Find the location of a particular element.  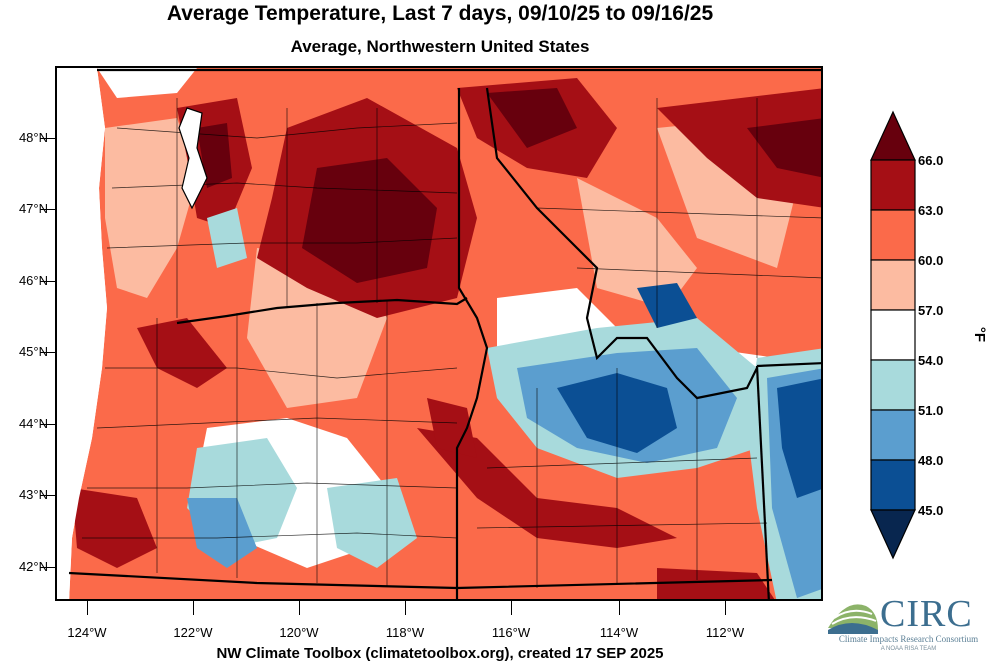

lat-label: 47°N is located at coordinates (33, 208).